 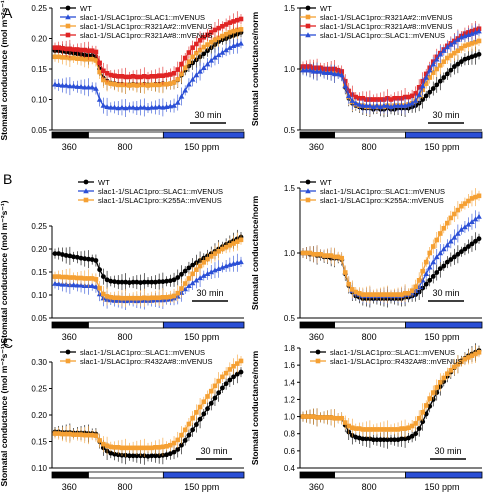 What do you see at coordinates (290, 399) in the screenshot?
I see `y-tick-label: 1.2` at bounding box center [290, 399].